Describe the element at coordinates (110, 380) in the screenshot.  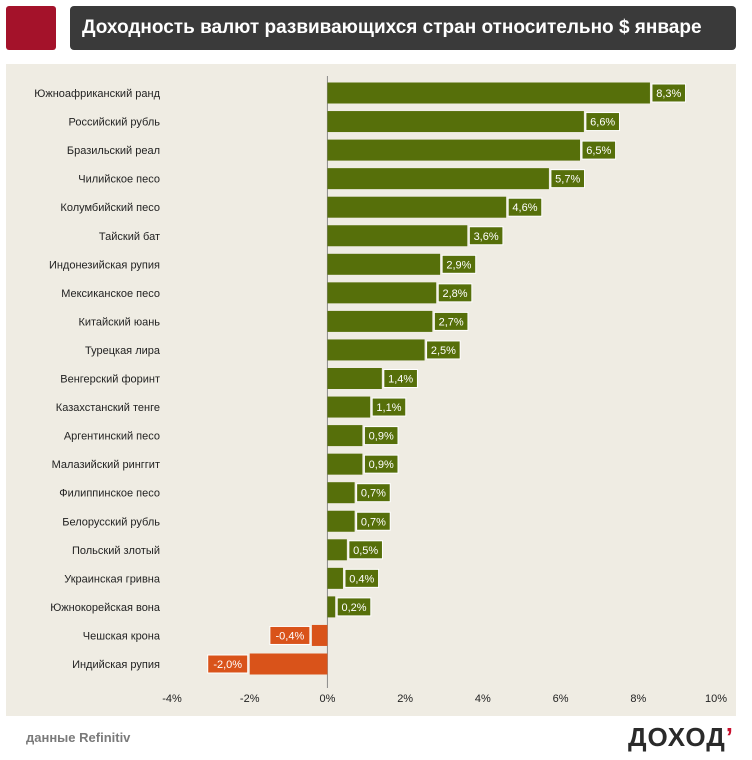
I see `category-label: Венгерский форинт` at that location.